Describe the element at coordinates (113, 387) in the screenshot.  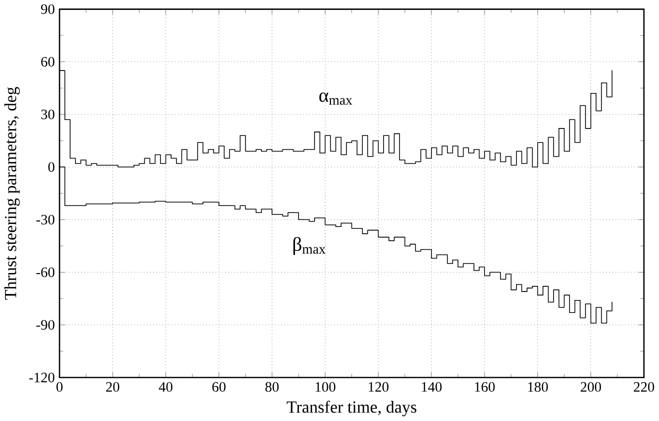
I see `x-tick-label: 20` at that location.